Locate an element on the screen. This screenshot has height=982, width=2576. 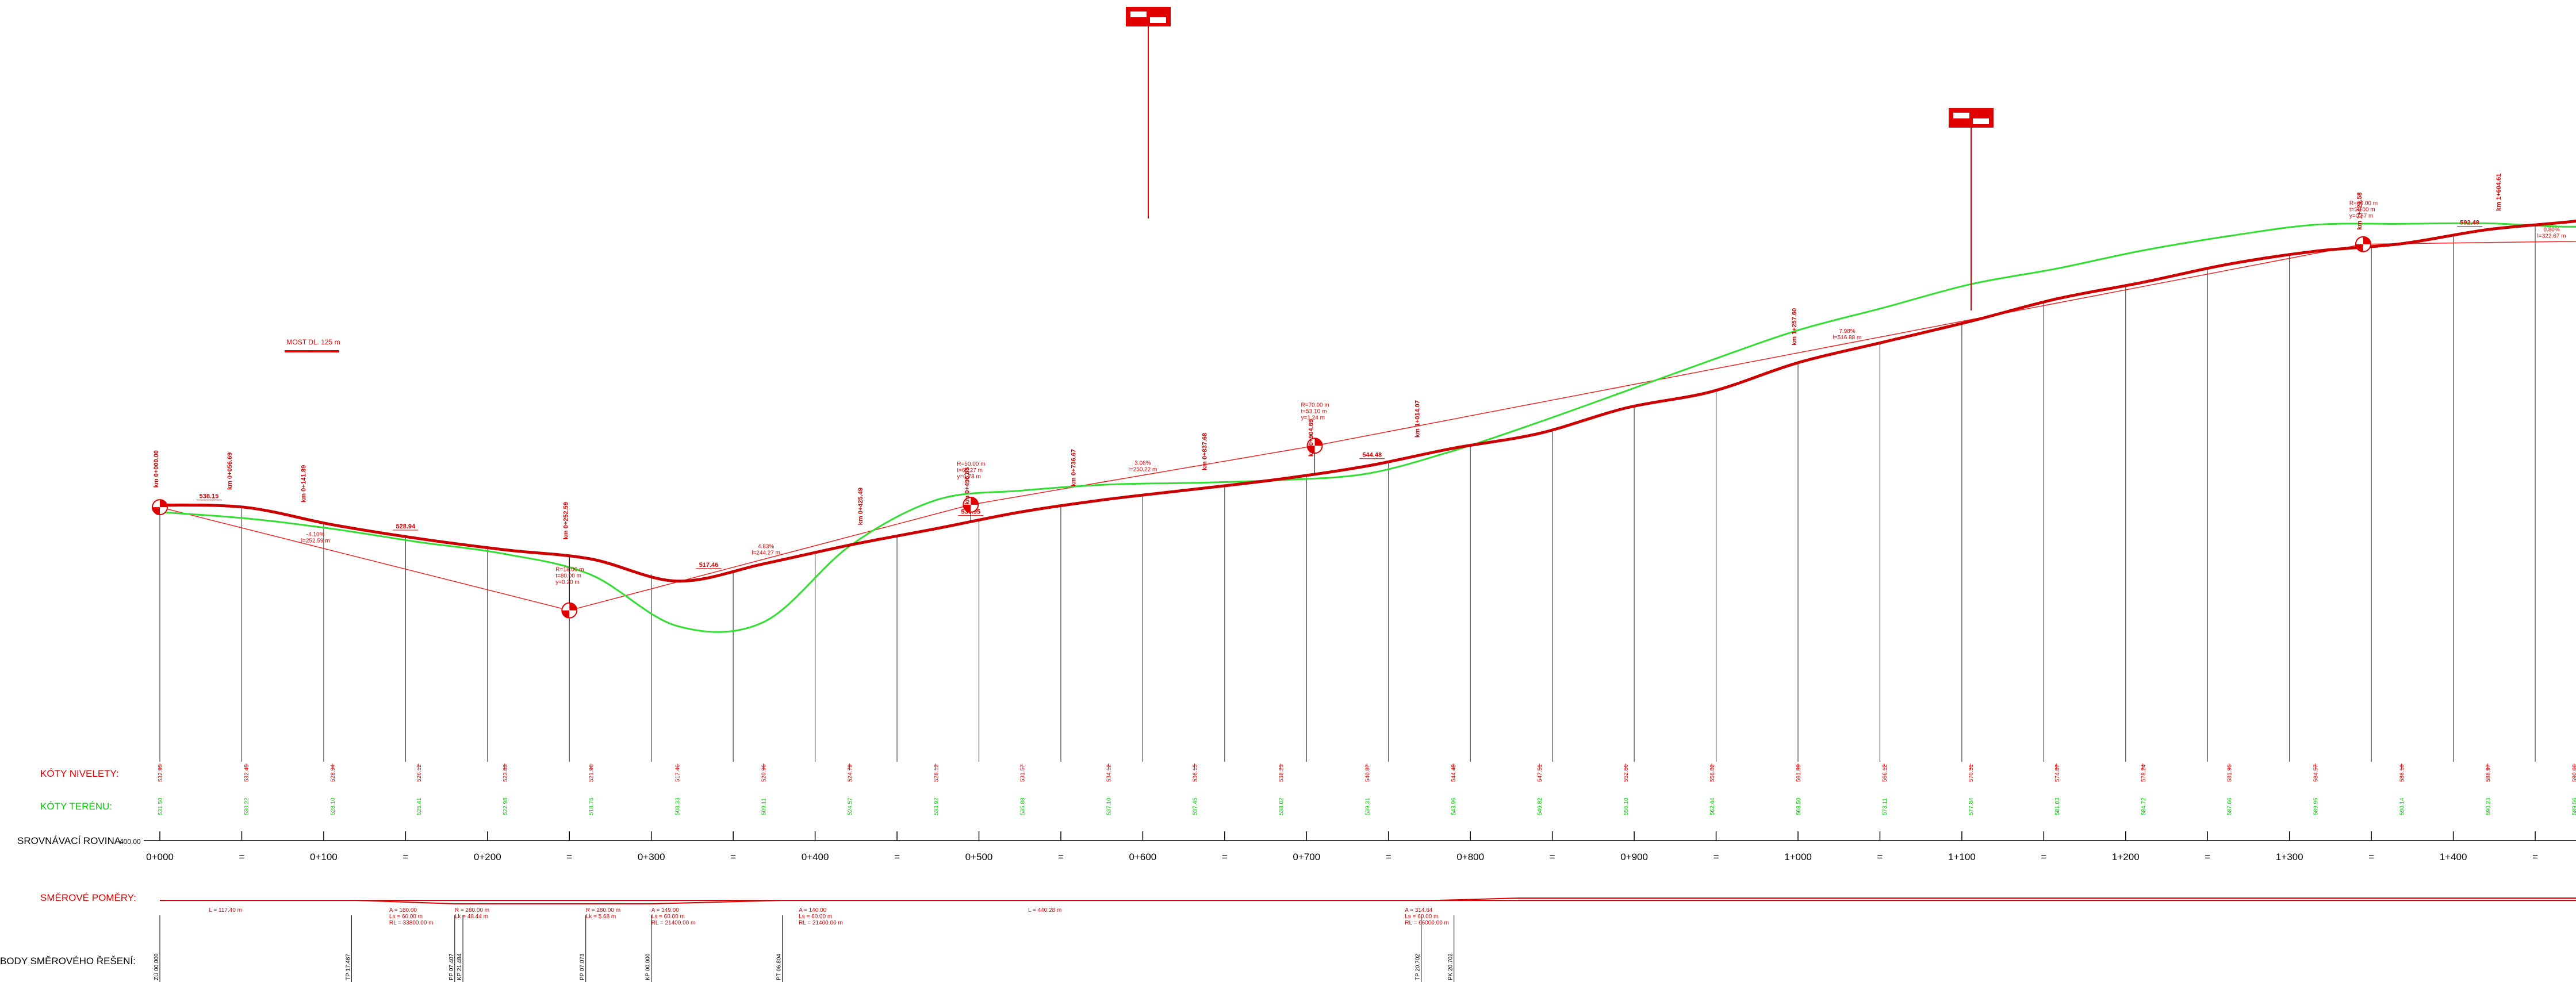
niveleta-value: 528.12 is located at coordinates (937, 773).